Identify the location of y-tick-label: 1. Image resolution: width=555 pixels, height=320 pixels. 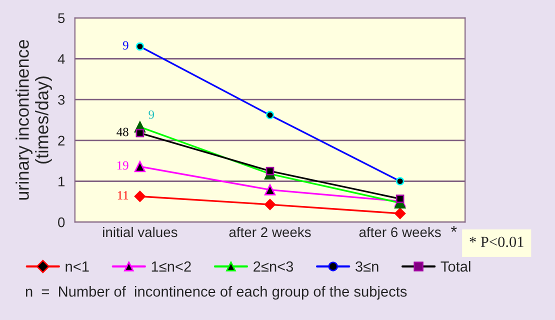
(61, 181).